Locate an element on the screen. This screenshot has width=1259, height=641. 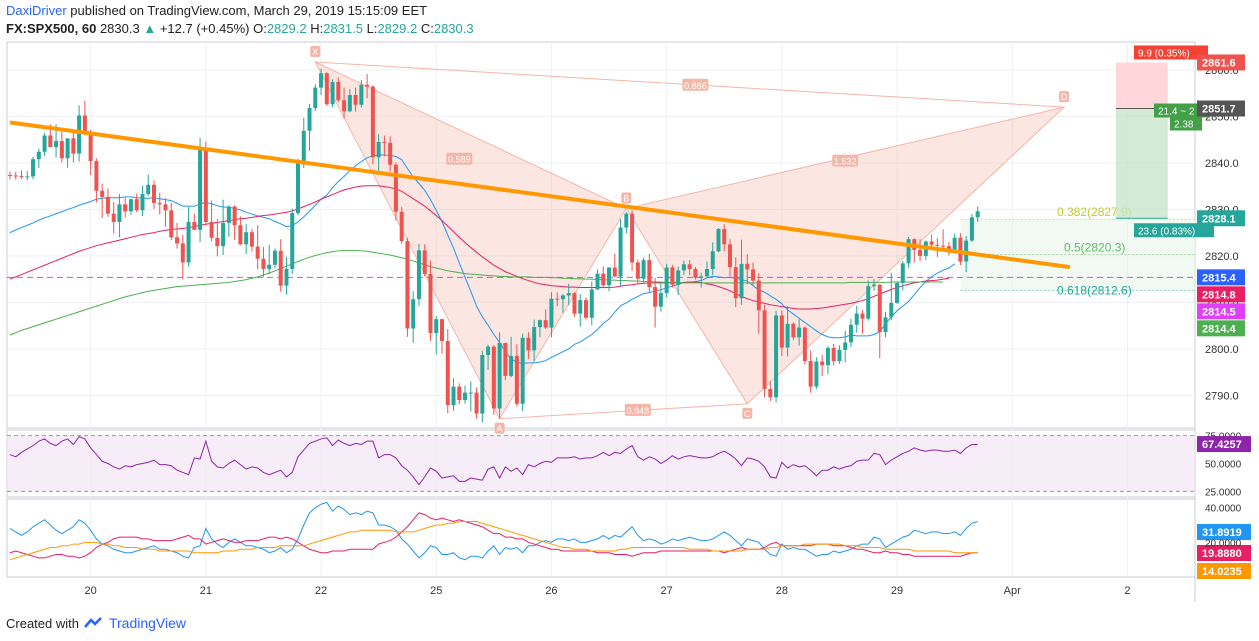
tradingview-link: TradingView is located at coordinates (147, 623).